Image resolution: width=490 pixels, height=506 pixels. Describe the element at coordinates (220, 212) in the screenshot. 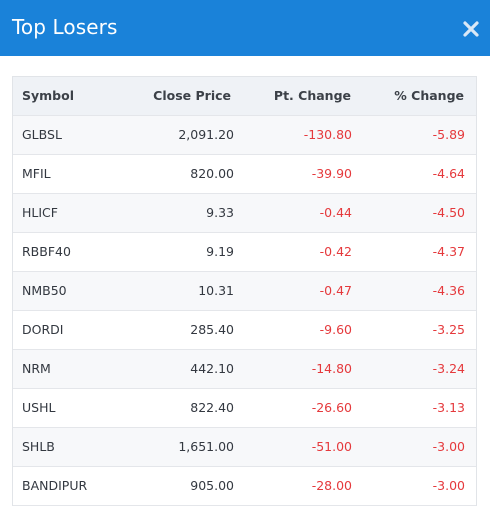

I see `close-price-cell: 9.33` at that location.